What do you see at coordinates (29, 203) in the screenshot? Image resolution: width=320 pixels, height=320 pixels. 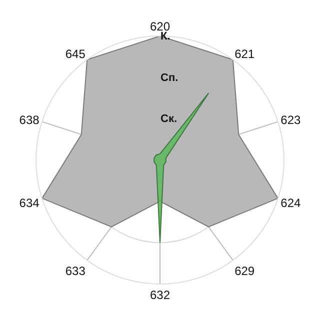 I see `spoke-label: 634` at bounding box center [29, 203].